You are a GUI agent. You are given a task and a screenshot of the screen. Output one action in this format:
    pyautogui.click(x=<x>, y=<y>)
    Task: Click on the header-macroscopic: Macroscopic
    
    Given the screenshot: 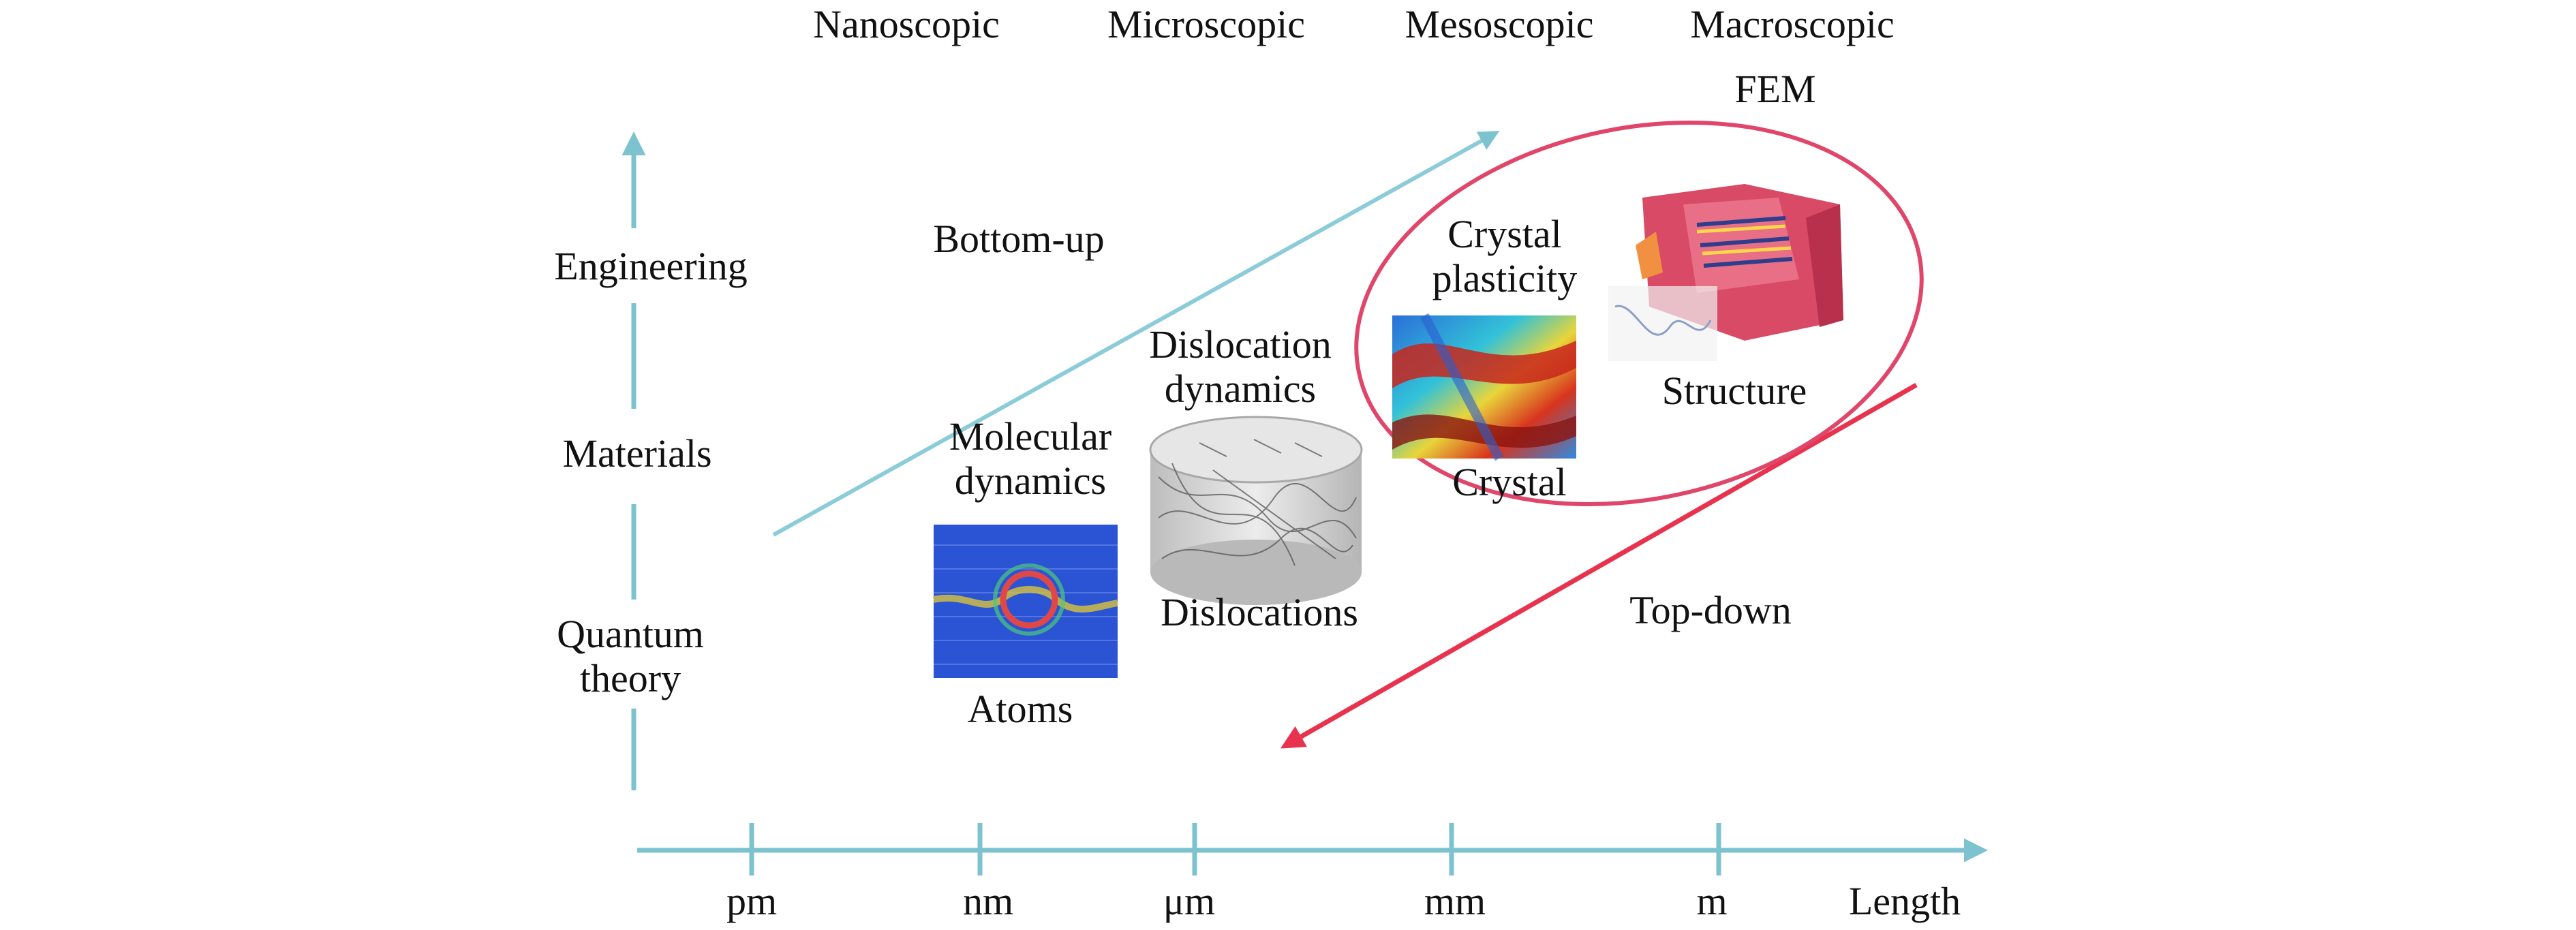 What is the action you would take?
    pyautogui.click(x=1792, y=24)
    